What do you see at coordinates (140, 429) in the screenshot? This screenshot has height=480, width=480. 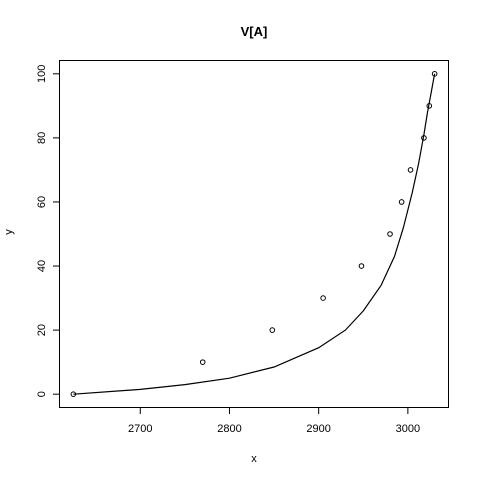 I see `x-tick-label: 2700` at bounding box center [140, 429].